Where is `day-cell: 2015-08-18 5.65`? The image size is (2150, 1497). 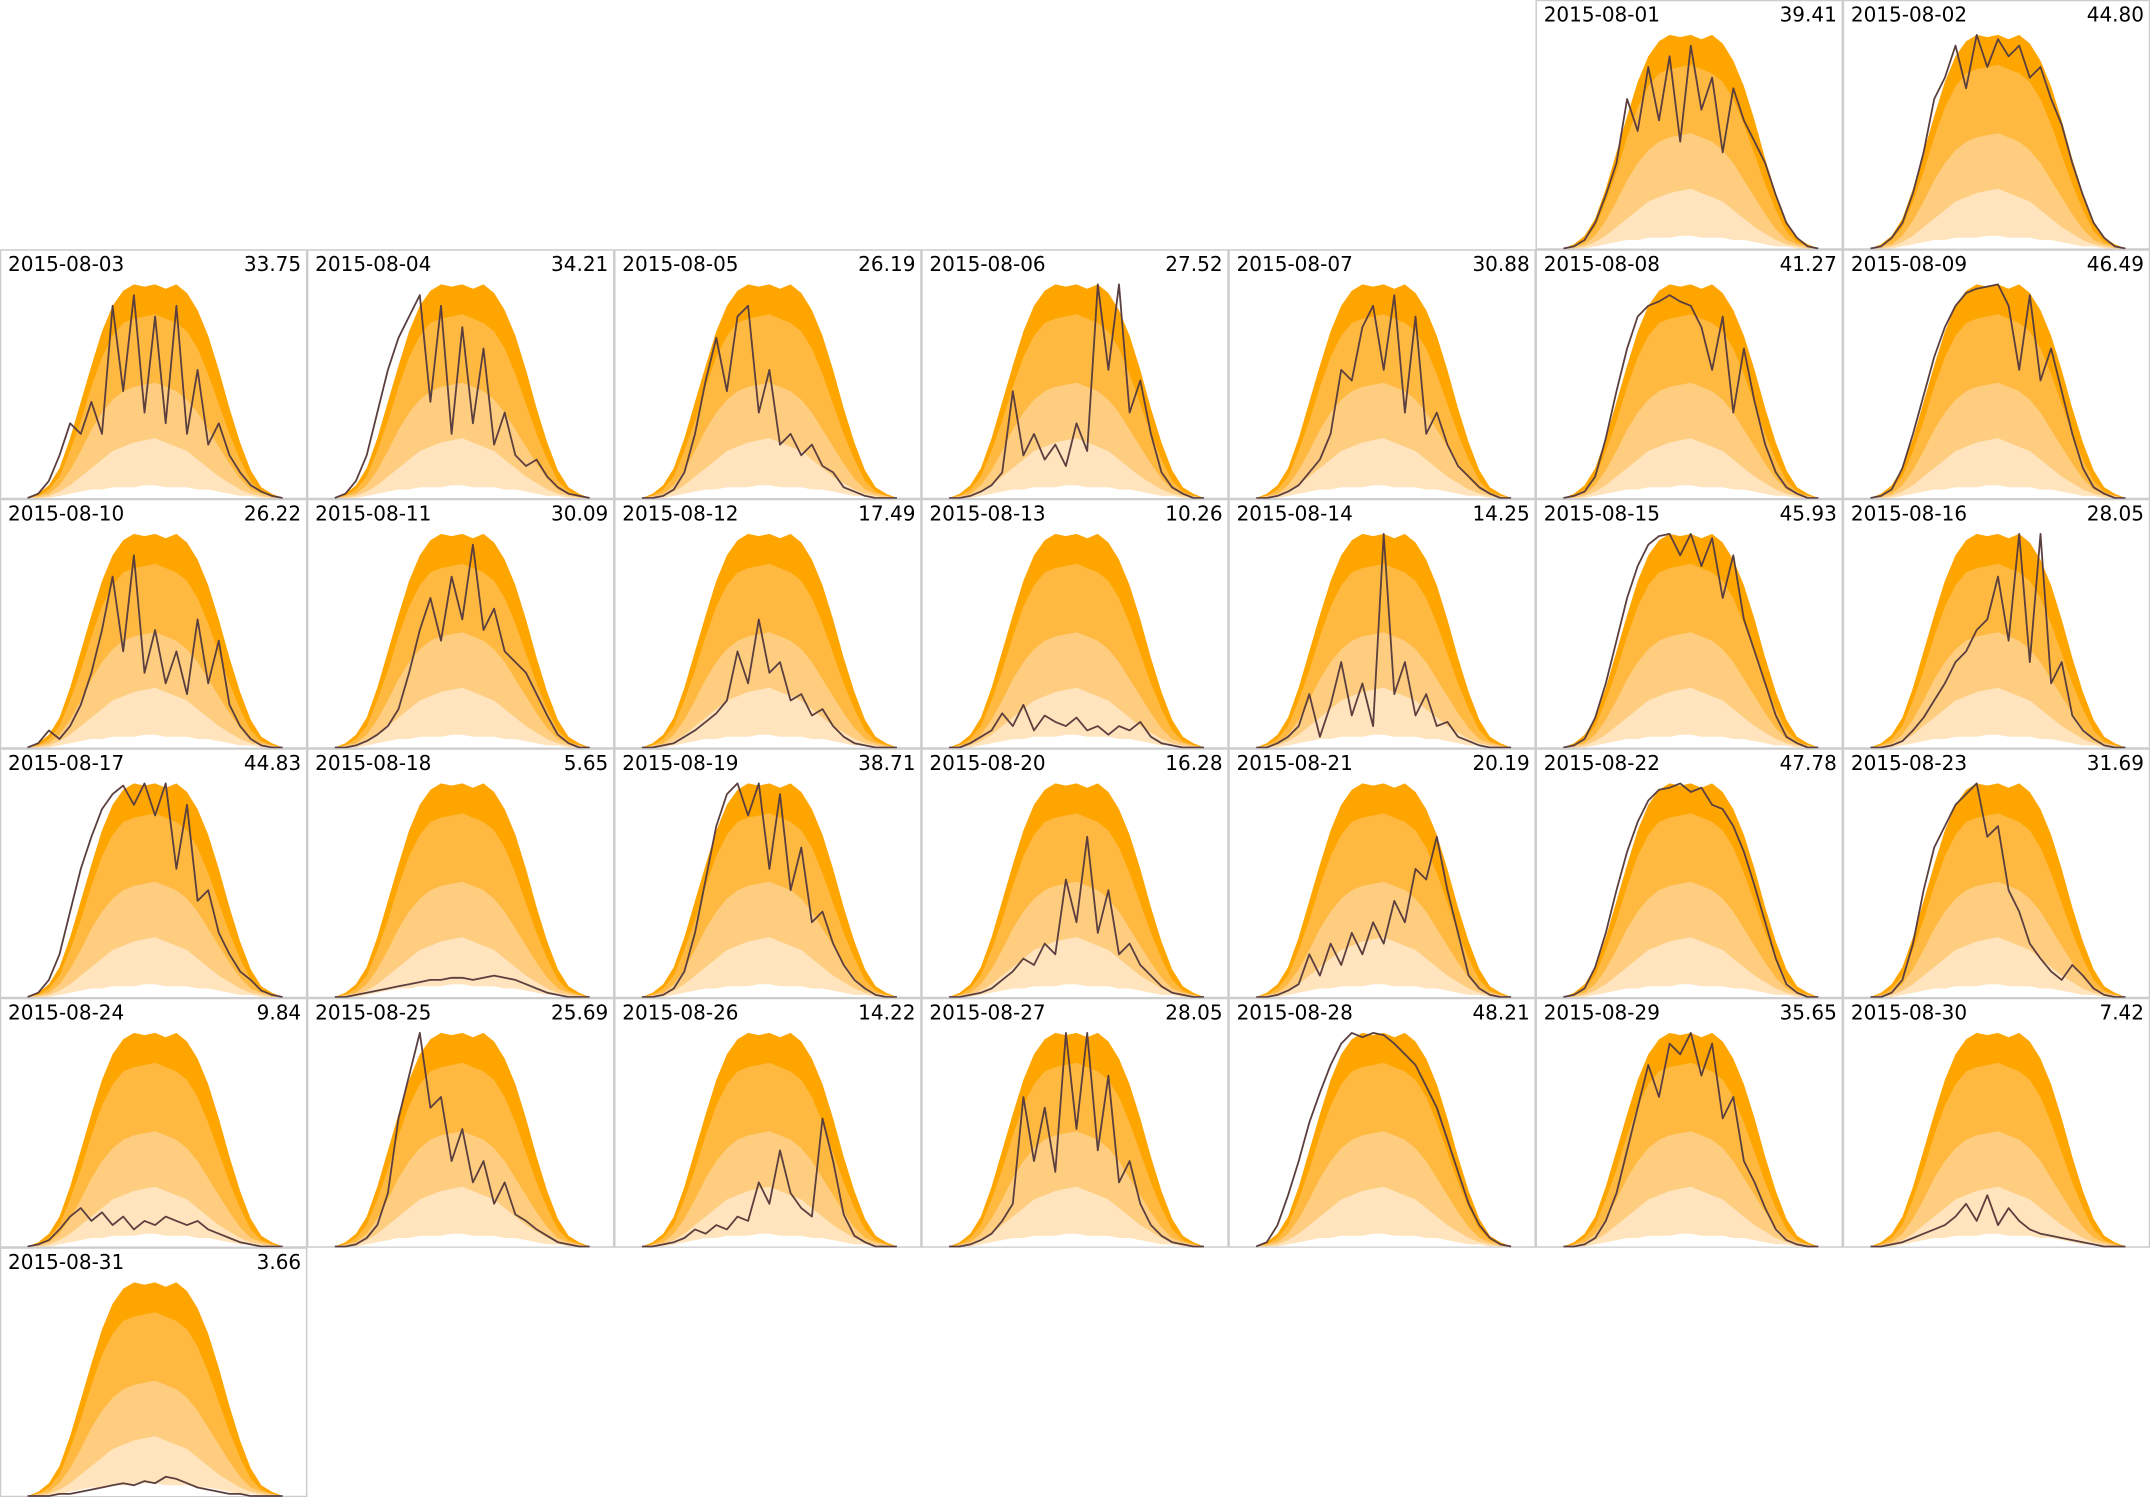 day-cell: 2015-08-18 5.65 is located at coordinates (460, 873).